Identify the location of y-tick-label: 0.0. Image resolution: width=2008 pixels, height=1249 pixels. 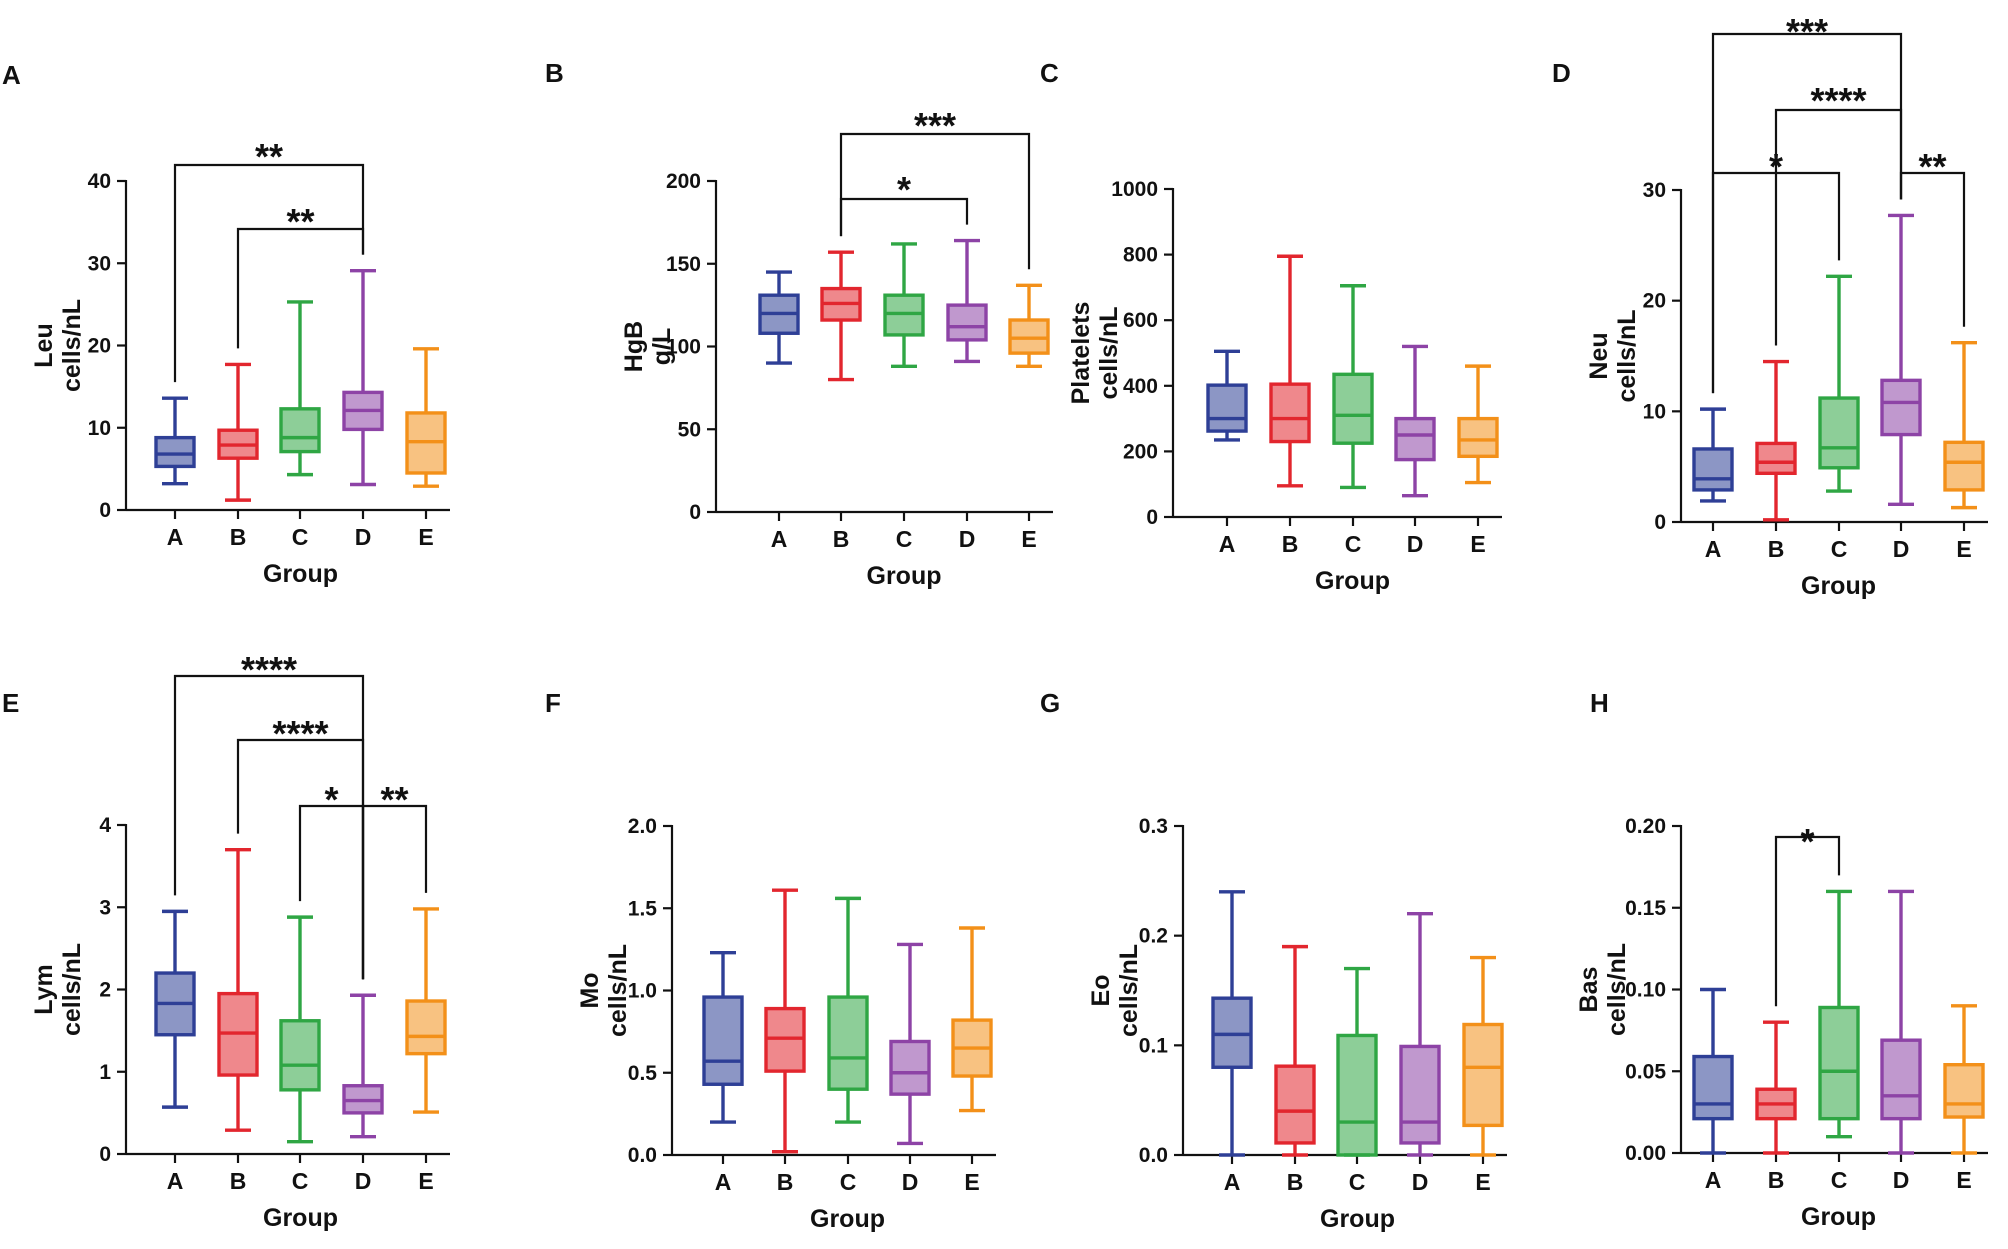
(642, 1155).